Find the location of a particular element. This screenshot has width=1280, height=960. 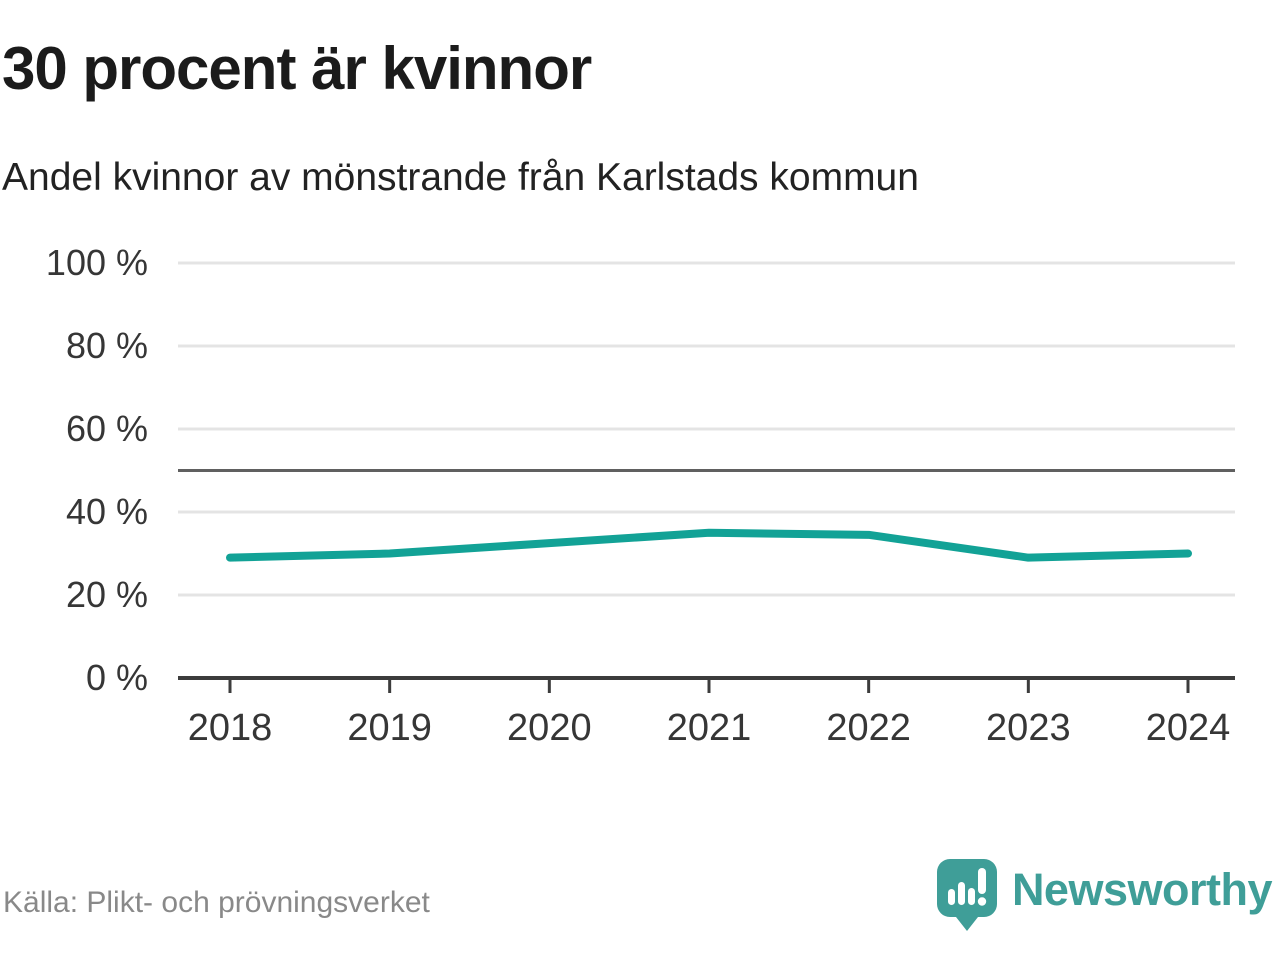

x-tick-label-2022: 2022 is located at coordinates (868, 728).